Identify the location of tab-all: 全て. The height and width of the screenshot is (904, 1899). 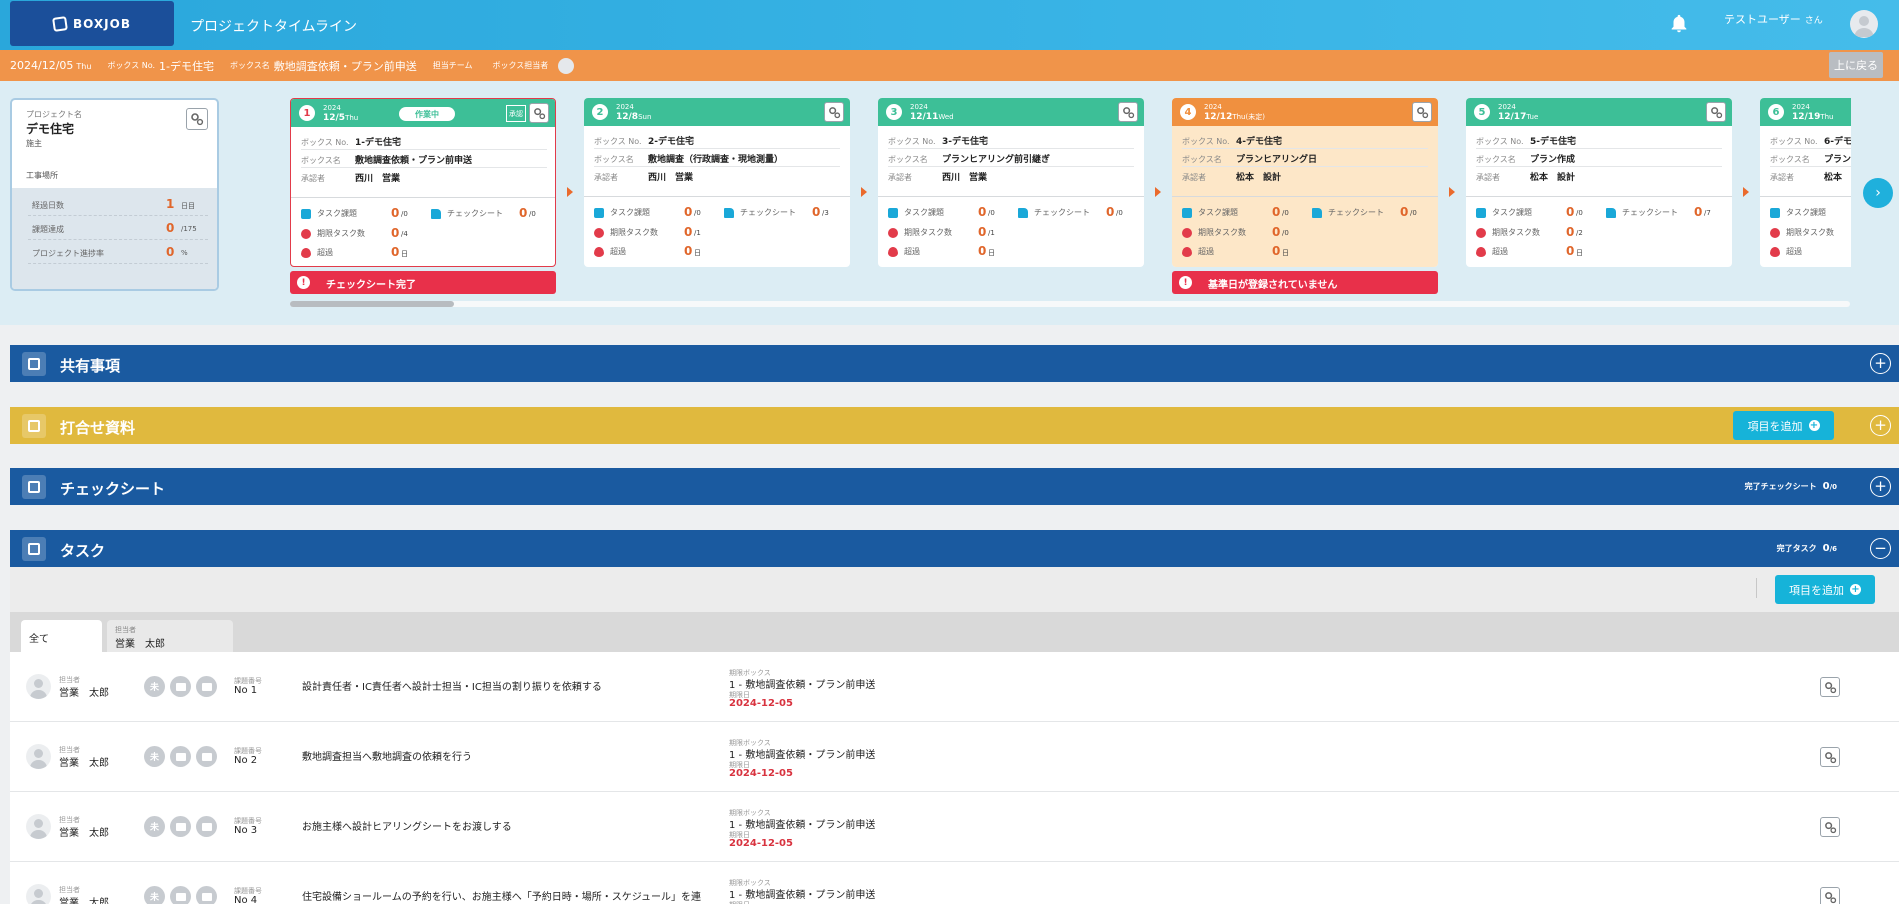
(61, 636).